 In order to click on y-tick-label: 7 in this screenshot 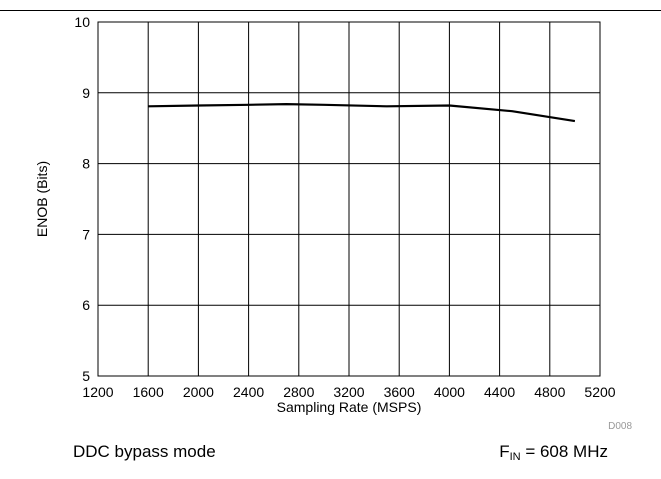, I will do `click(86, 234)`.